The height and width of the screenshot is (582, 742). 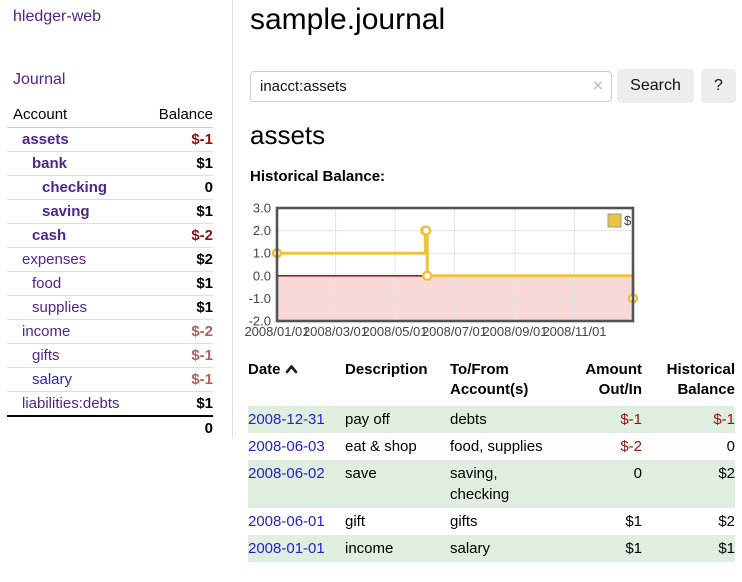 I want to click on account-row: checking 0, so click(x=110, y=187).